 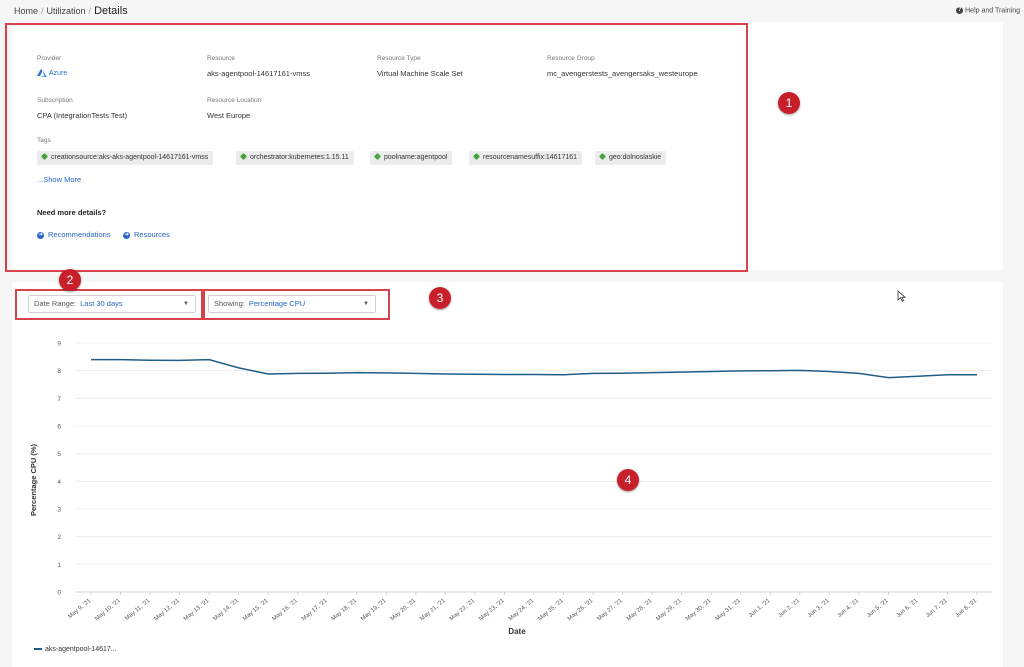 I want to click on y-axis-ticks: 0 1 2 3 4 5 6 7 8 9, so click(x=59, y=469).